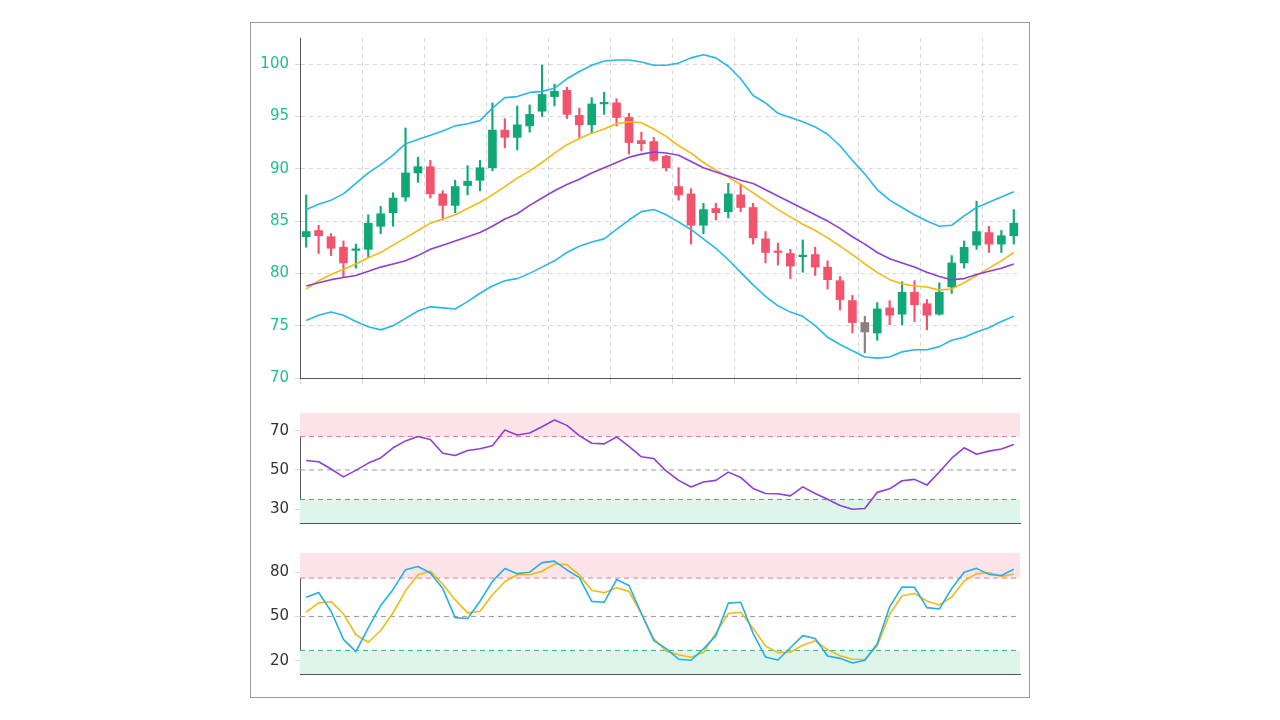 Image resolution: width=1280 pixels, height=720 pixels. Describe the element at coordinates (279, 324) in the screenshot. I see `y-tick-label: 75` at that location.